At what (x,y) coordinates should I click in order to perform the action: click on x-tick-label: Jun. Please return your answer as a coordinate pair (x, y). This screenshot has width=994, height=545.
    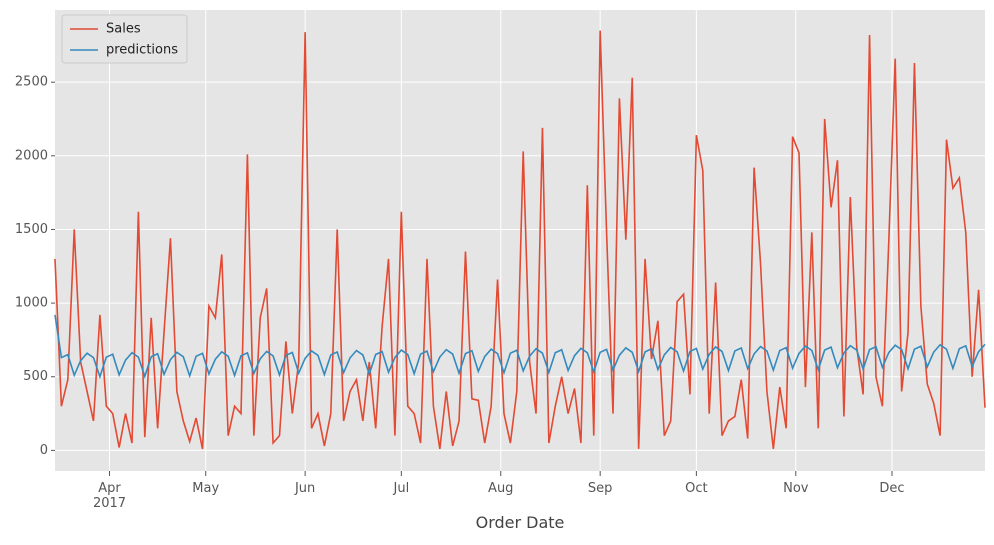
    Looking at the image, I should click on (305, 488).